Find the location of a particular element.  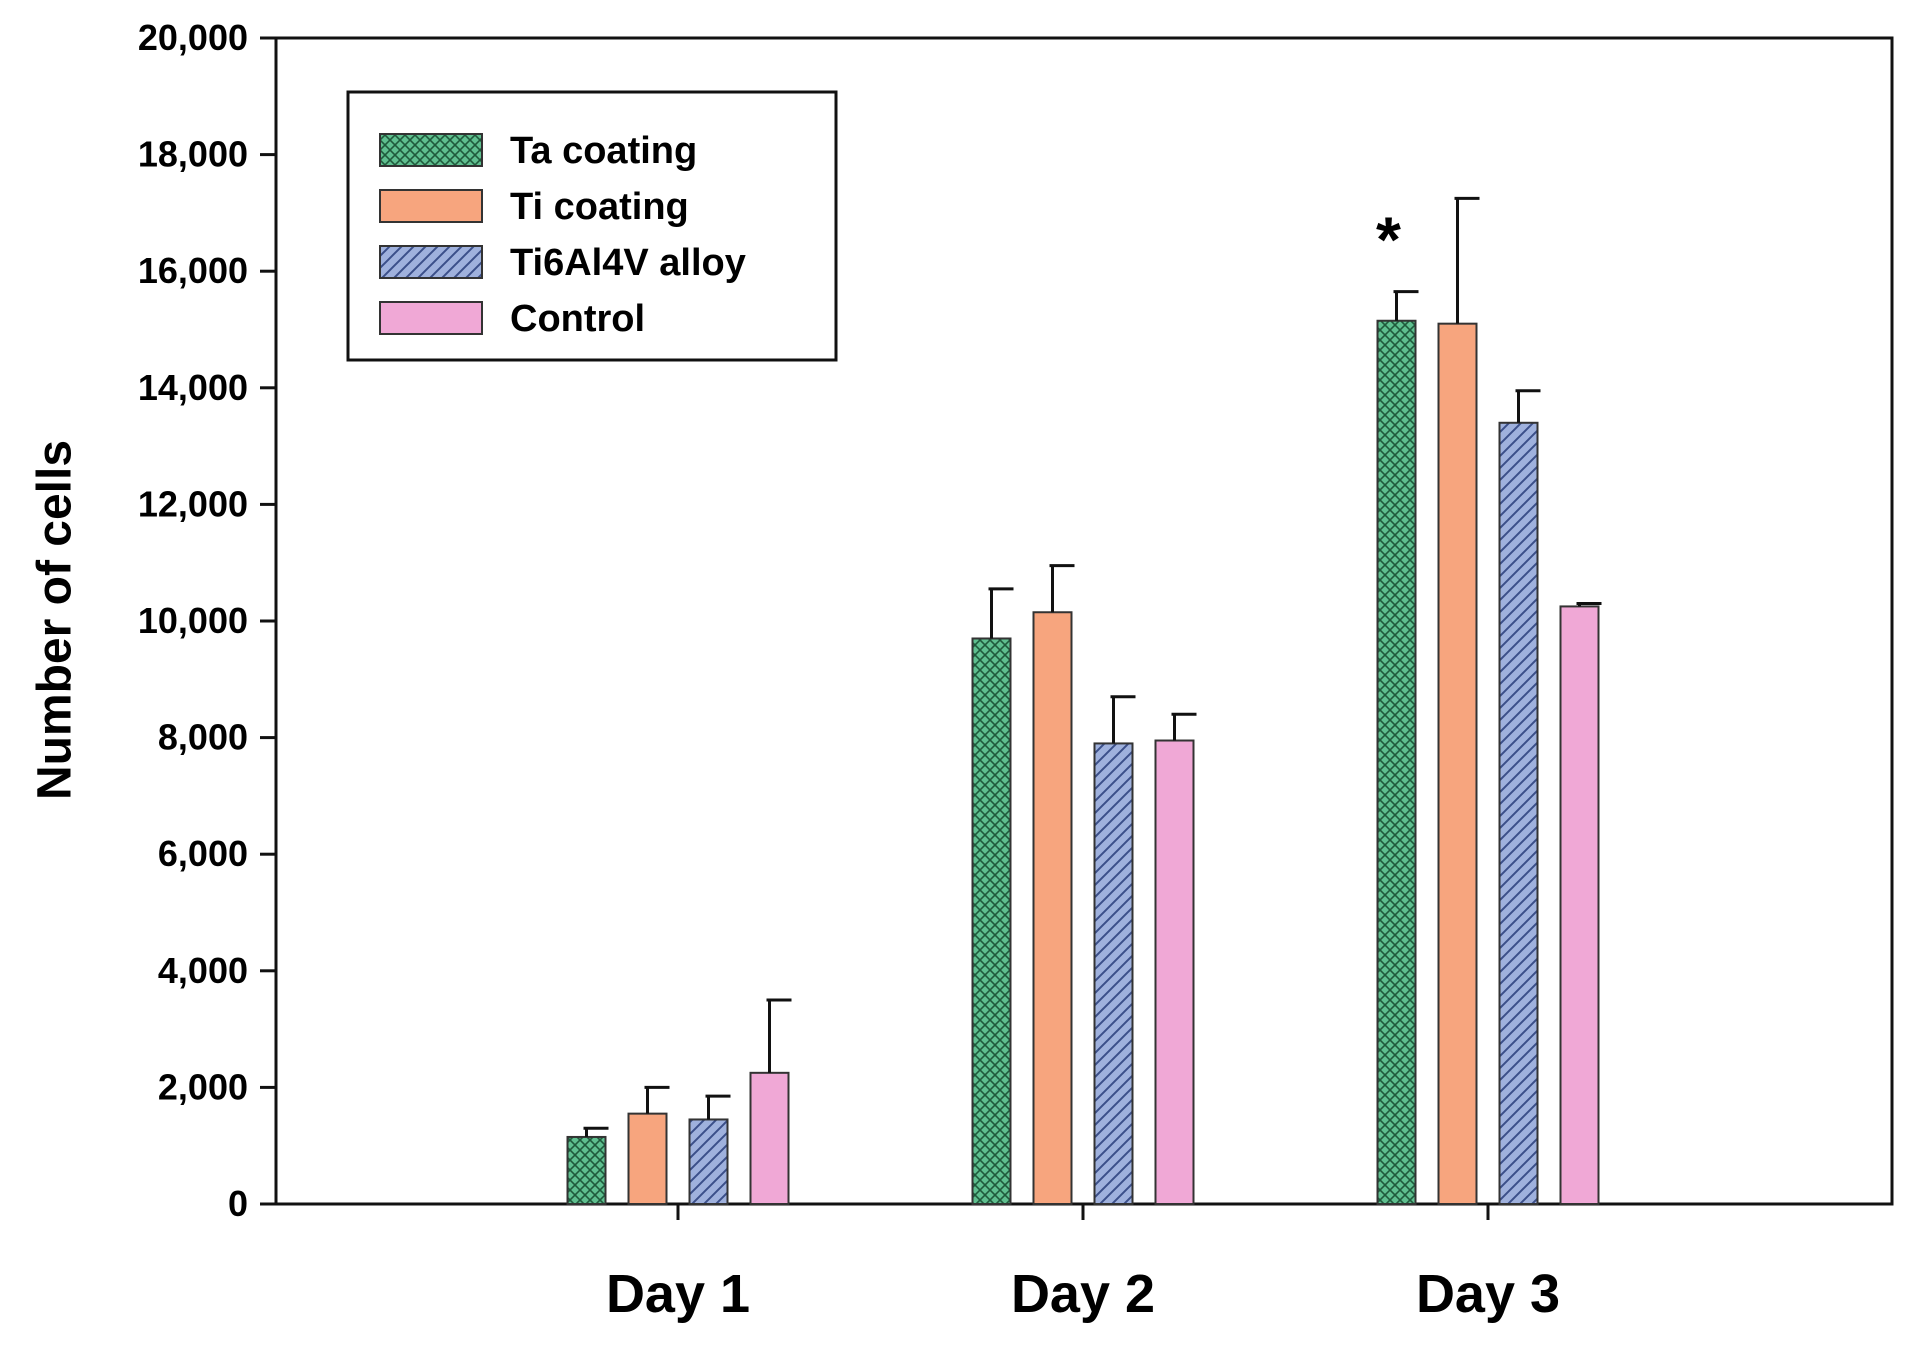

y-axis-label: Number of cells is located at coordinates (55, 620).